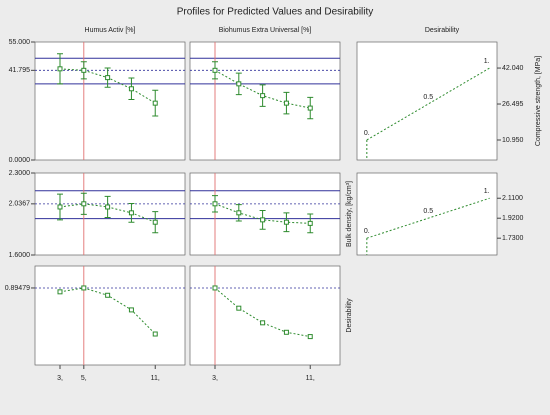 This screenshot has height=415, width=550. I want to click on y-tick-label: 41.795, so click(20, 70).